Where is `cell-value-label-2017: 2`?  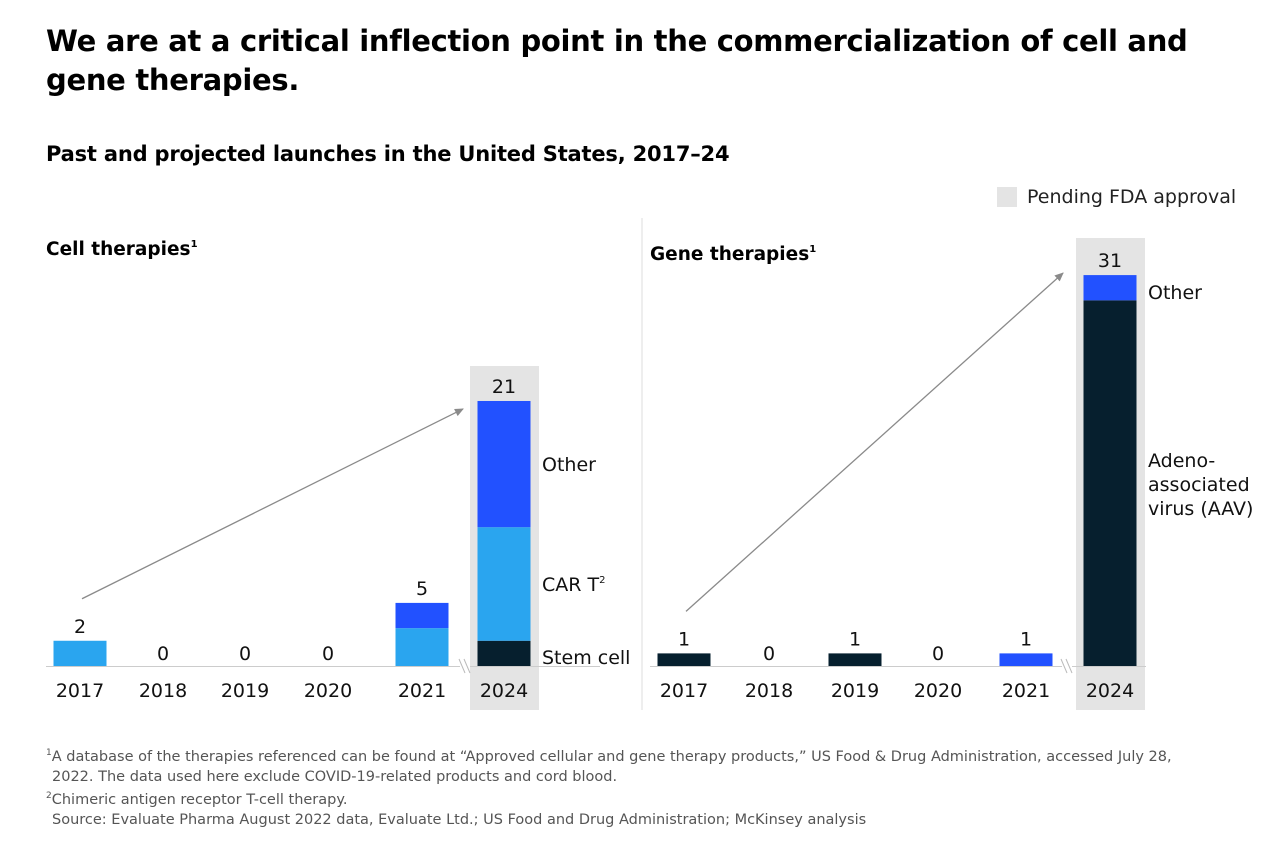
cell-value-label-2017: 2 is located at coordinates (80, 627).